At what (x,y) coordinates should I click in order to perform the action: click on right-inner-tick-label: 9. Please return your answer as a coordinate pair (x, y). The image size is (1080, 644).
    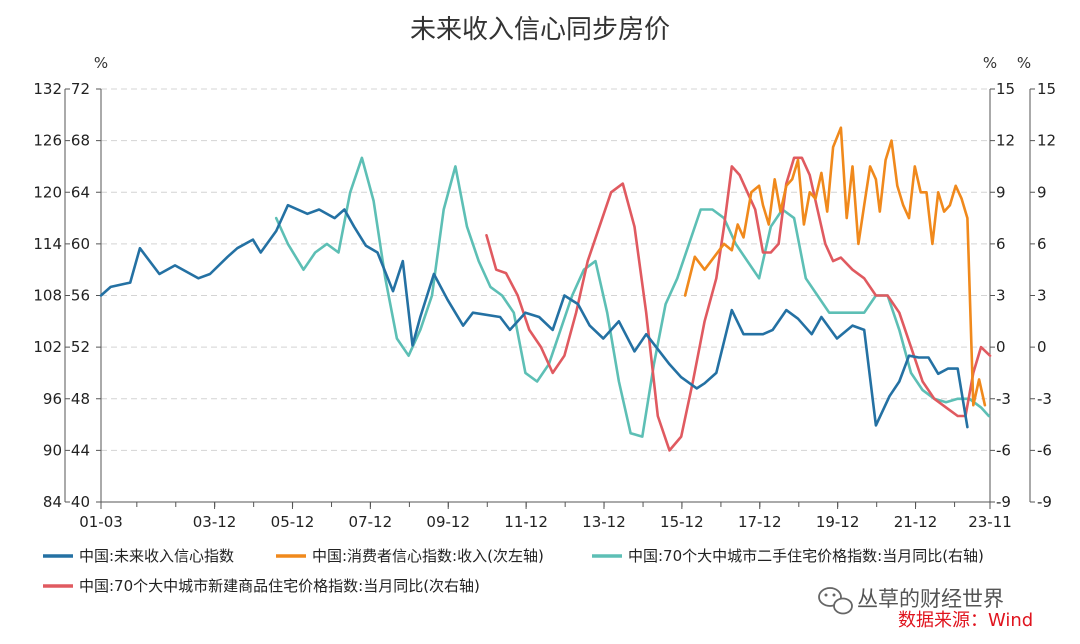
    Looking at the image, I should click on (1001, 192).